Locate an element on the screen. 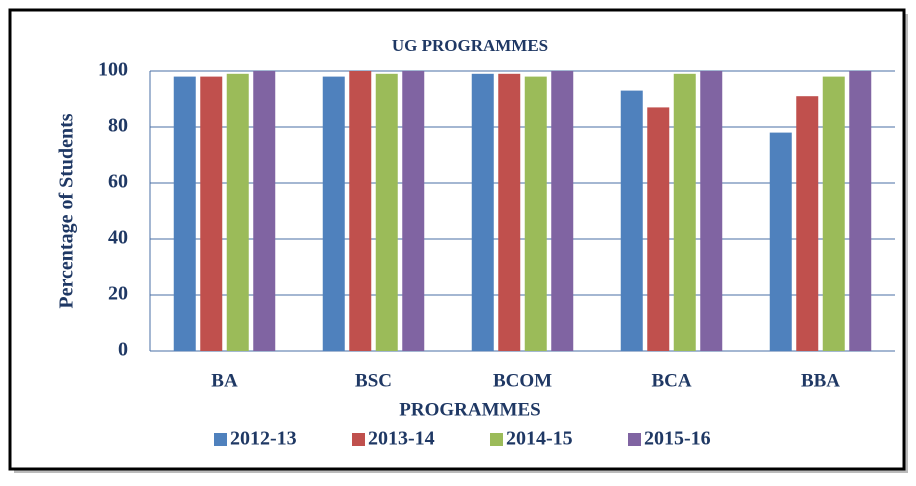  chart-title: UG PROGRAMMES is located at coordinates (470, 45).